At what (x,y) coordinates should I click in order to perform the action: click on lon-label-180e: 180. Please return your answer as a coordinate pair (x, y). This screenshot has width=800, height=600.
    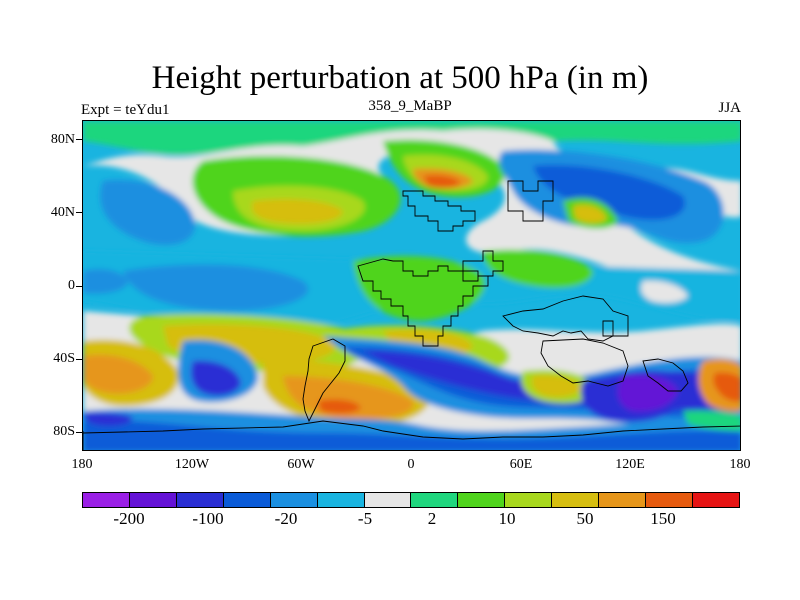
    Looking at the image, I should click on (740, 464).